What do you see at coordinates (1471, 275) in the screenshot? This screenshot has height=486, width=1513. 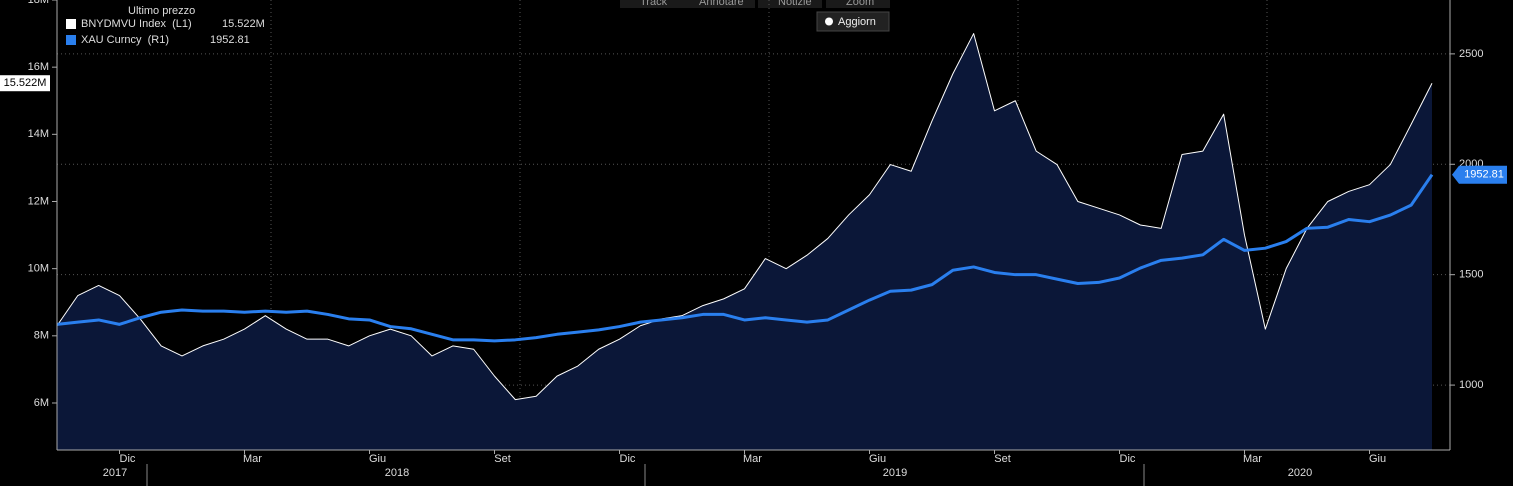 I see `y2-tick-label: 1500` at bounding box center [1471, 275].